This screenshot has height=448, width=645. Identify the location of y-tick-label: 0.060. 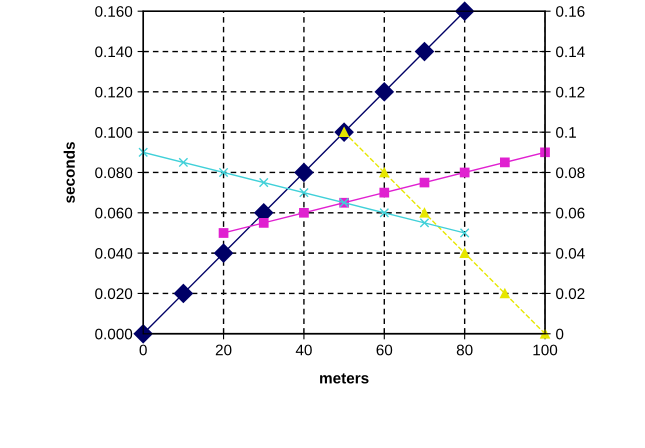
(113, 213).